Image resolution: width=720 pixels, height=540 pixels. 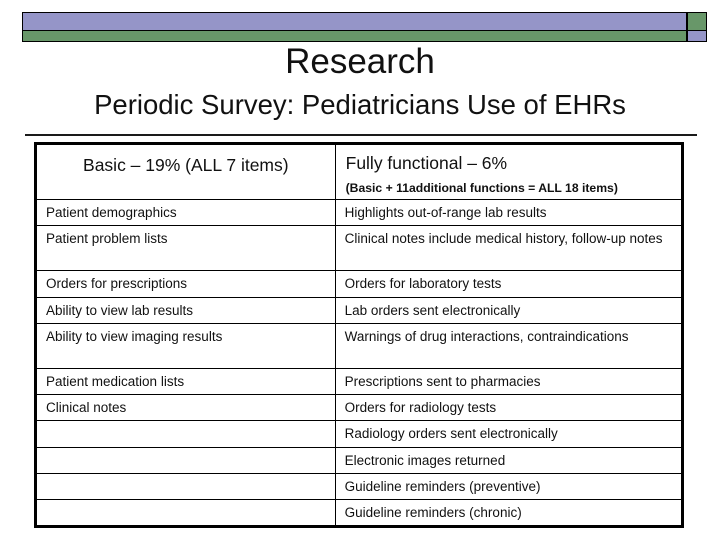 I want to click on cell-basic-item: Patient medication lists, so click(x=186, y=381).